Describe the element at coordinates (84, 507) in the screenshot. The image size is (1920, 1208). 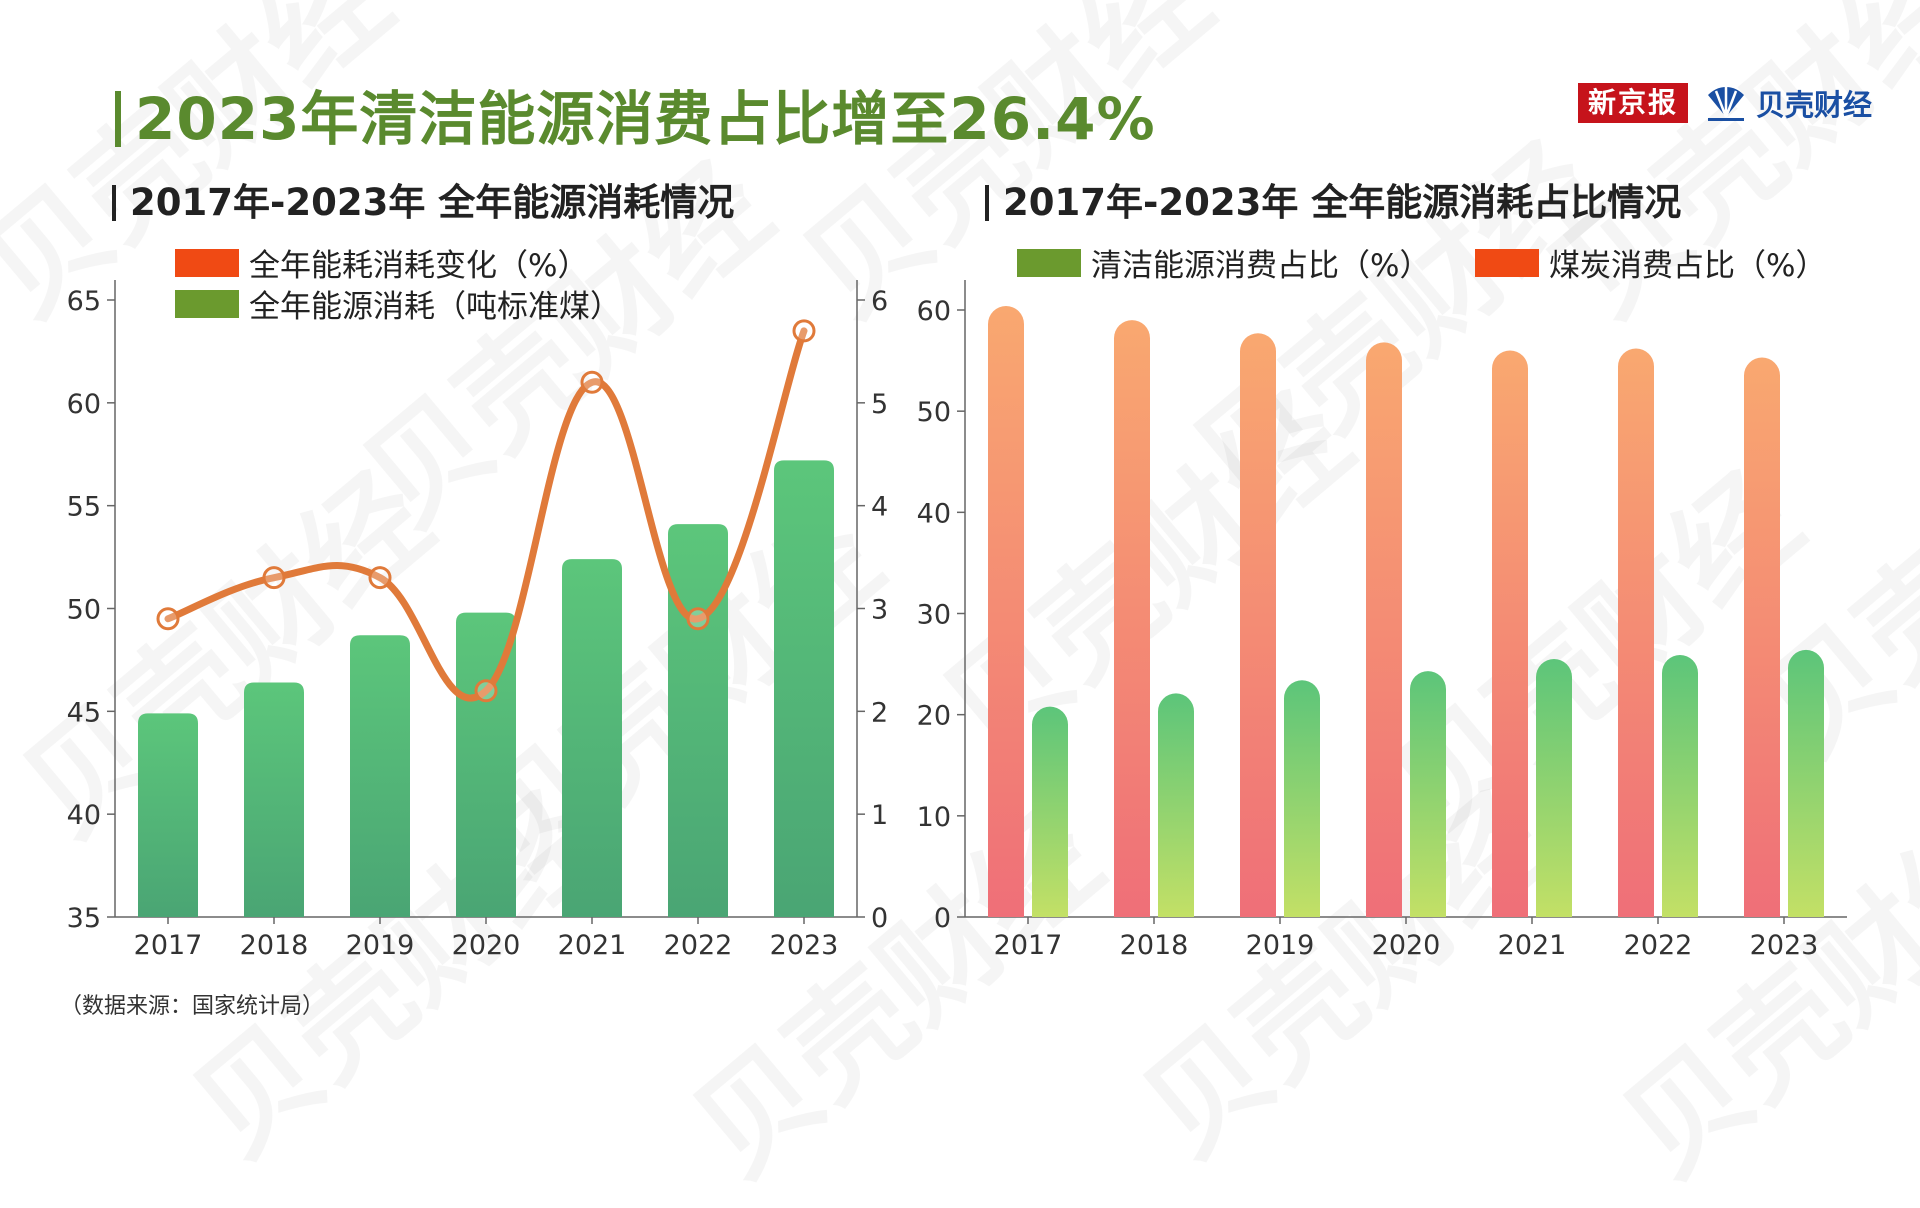
I see `left-y-tick-label: 55` at that location.